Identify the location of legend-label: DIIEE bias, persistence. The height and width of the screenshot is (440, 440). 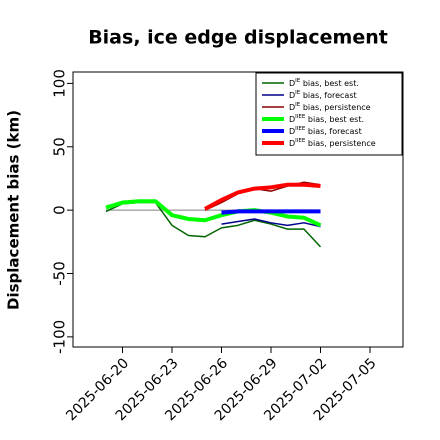
(332, 143).